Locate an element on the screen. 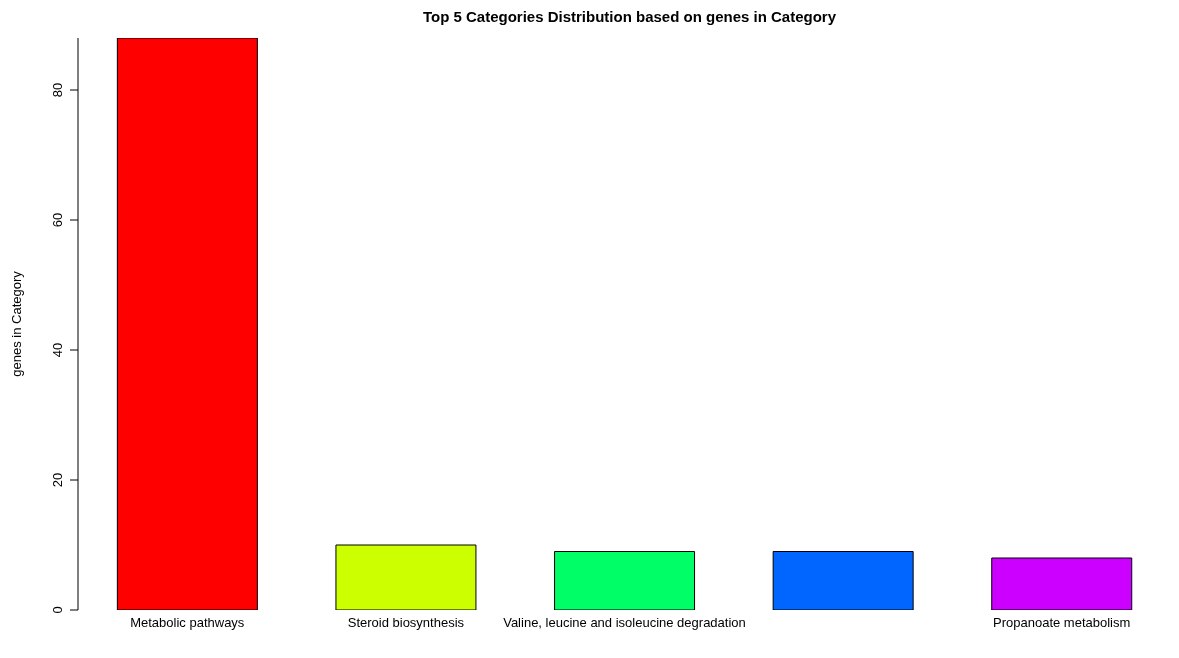  y-tick-label: 0 is located at coordinates (57, 610).